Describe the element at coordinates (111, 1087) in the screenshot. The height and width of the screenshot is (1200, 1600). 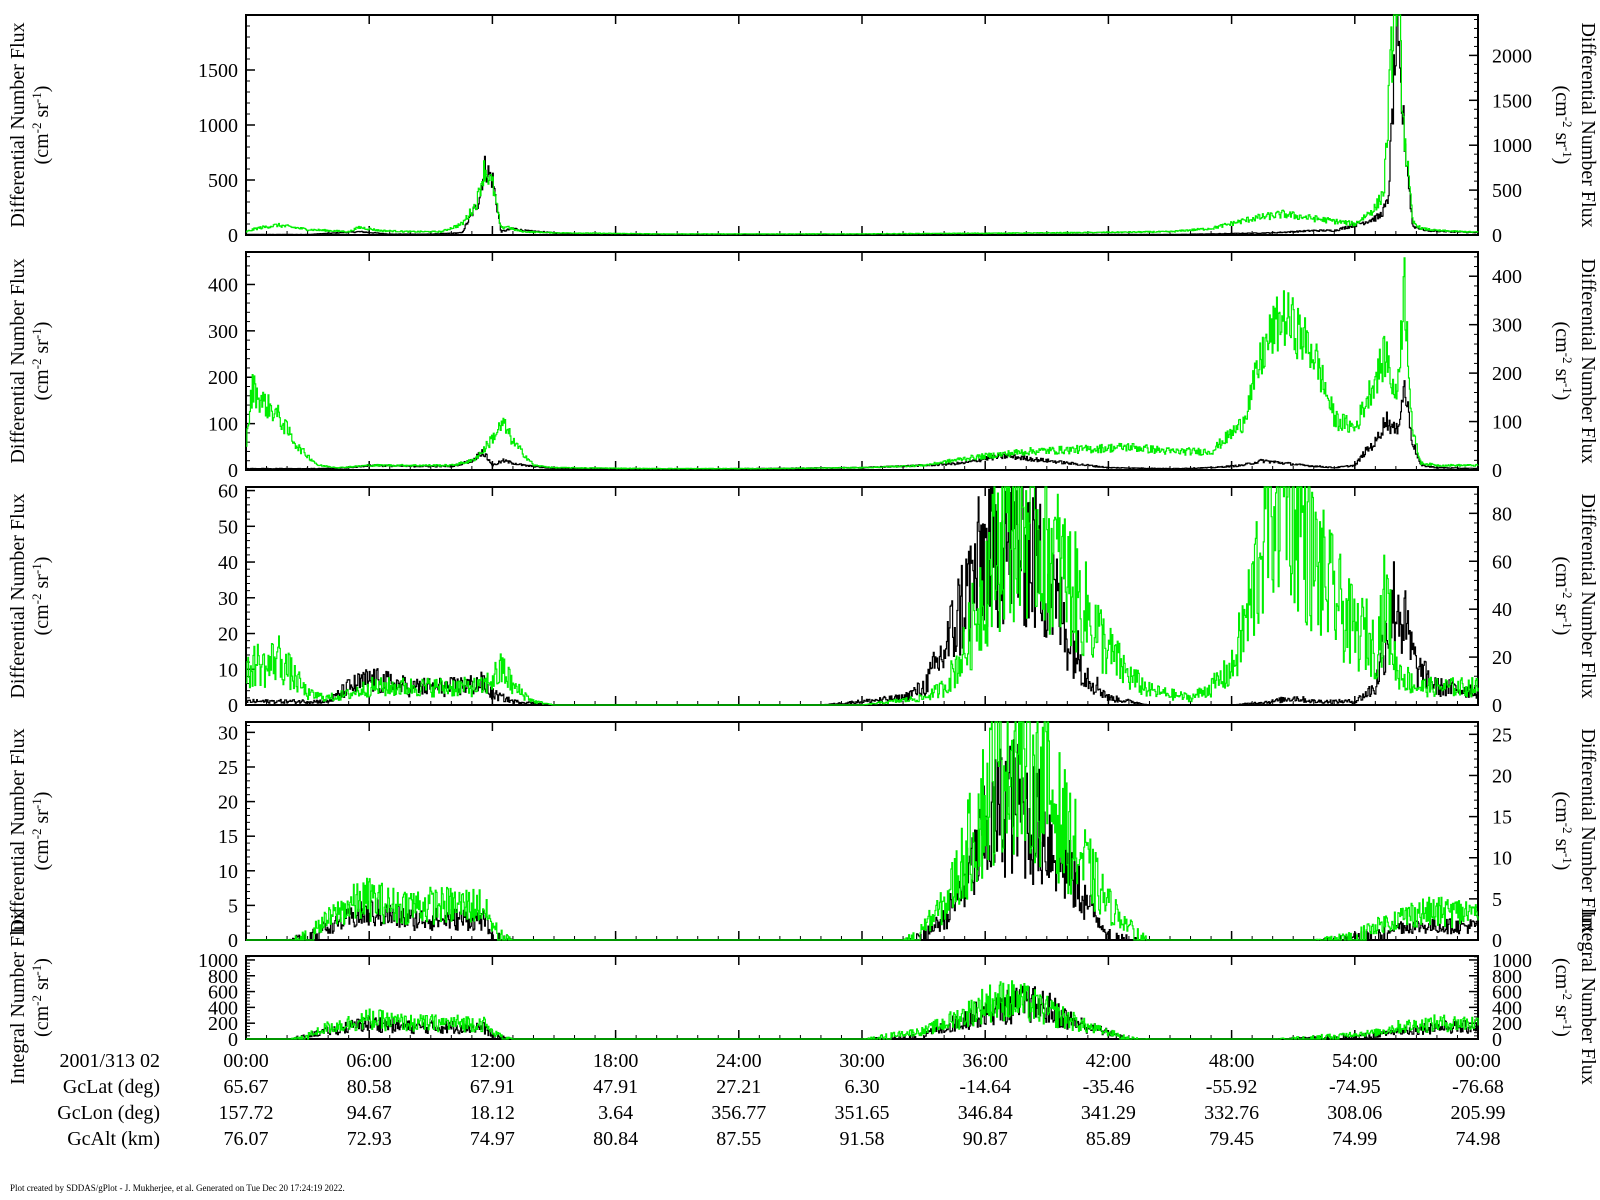
I see `xaxis-row-label-2: GcLat (deg)` at that location.